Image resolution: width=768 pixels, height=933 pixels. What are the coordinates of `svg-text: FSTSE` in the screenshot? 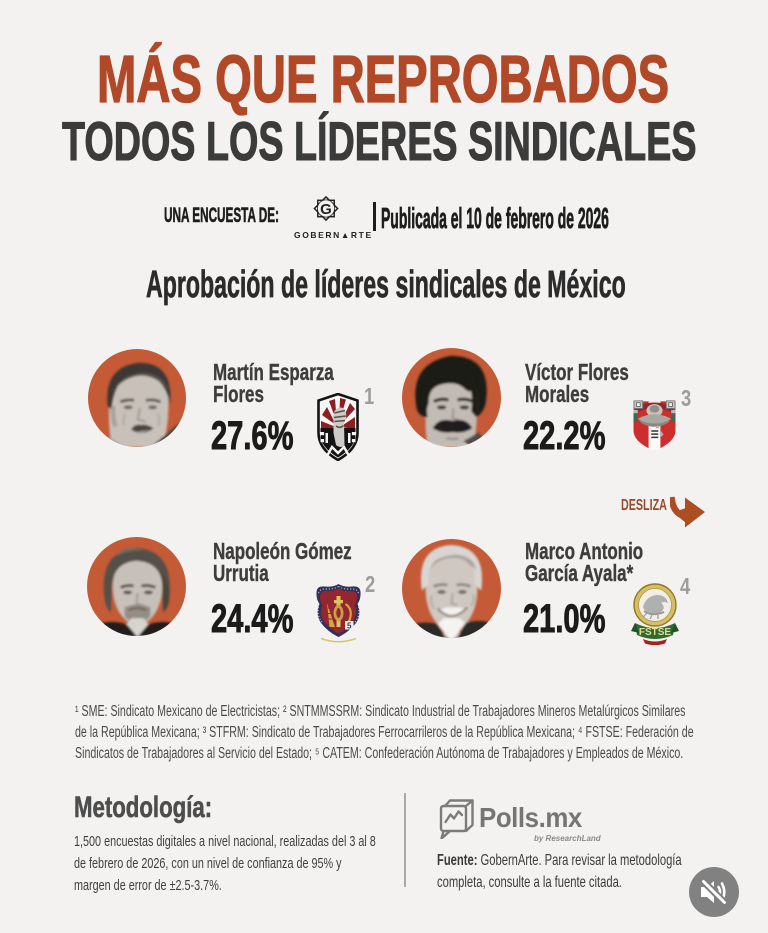 It's located at (655, 632).